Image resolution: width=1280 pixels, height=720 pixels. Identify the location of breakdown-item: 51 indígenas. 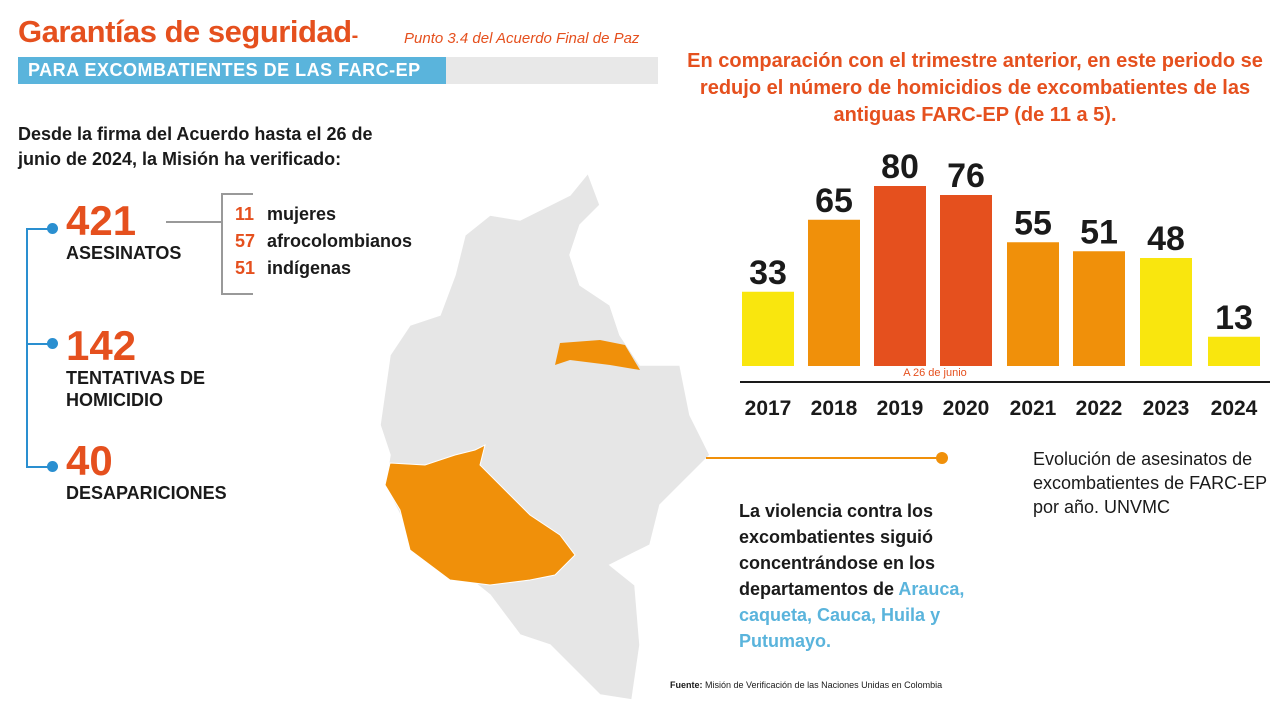
(293, 268).